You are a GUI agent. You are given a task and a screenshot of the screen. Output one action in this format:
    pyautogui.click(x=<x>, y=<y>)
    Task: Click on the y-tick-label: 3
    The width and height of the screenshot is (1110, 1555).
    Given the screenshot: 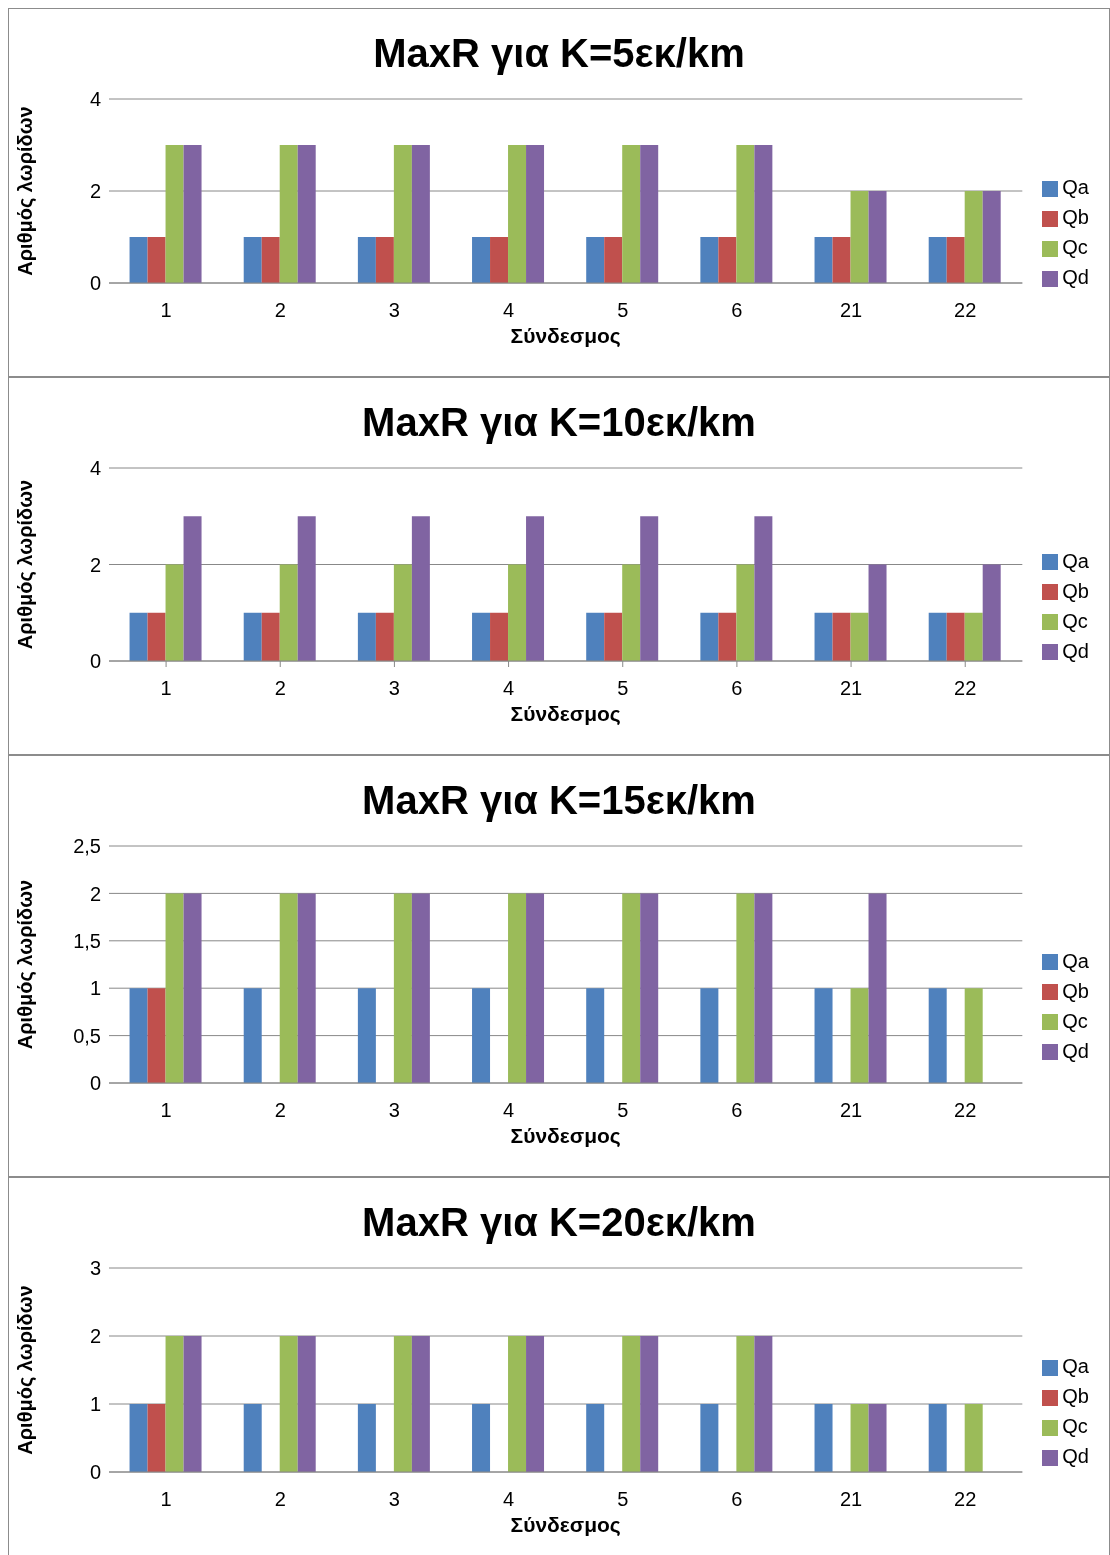 What is the action you would take?
    pyautogui.click(x=95, y=1268)
    